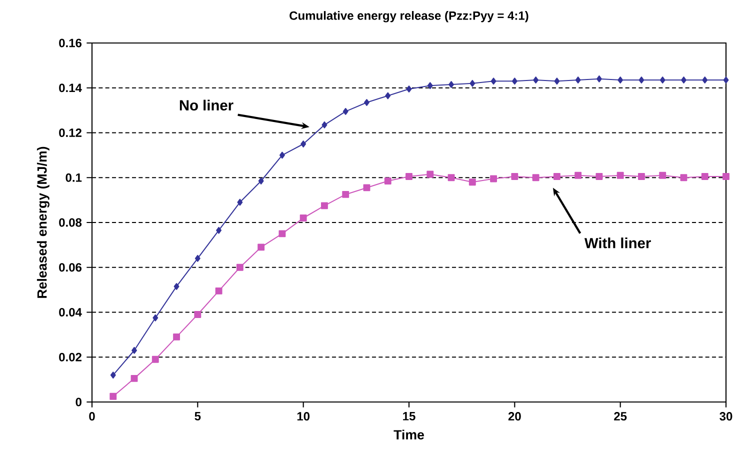 This screenshot has width=733, height=458. I want to click on y-tick-label: 0.02, so click(70, 357).